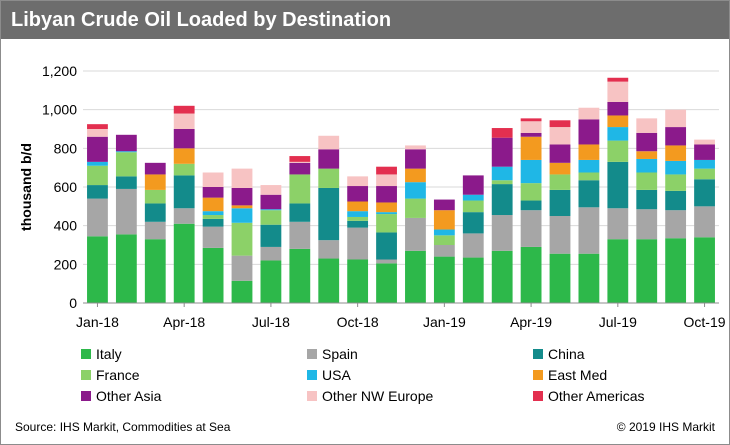 Image resolution: width=730 pixels, height=445 pixels. What do you see at coordinates (444, 322) in the screenshot?
I see `x-tick-label: Jan-19` at bounding box center [444, 322].